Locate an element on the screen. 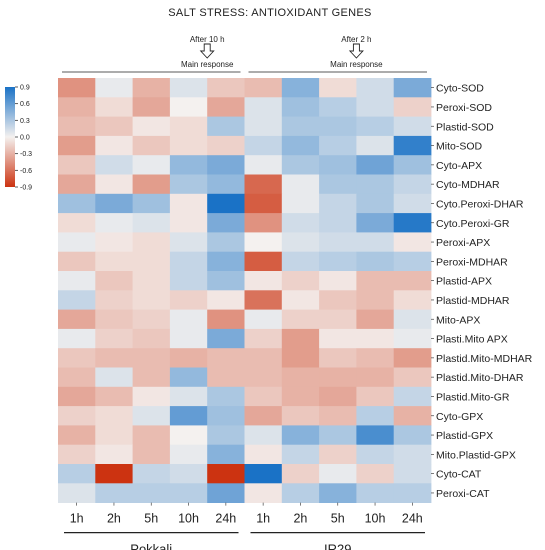 The height and width of the screenshot is (550, 545). chart-title: SALT STRESS: ANTIOXIDANT GENES is located at coordinates (269, 13).